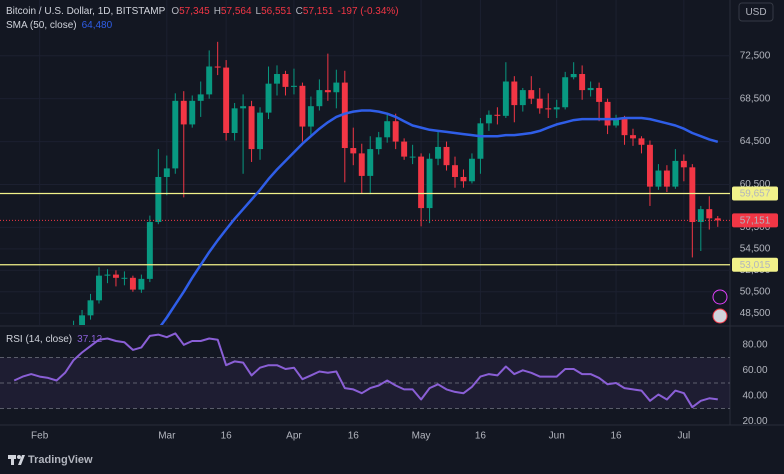 This screenshot has height=474, width=784. What do you see at coordinates (299, 11) in the screenshot?
I see `ohlc-key: C` at bounding box center [299, 11].